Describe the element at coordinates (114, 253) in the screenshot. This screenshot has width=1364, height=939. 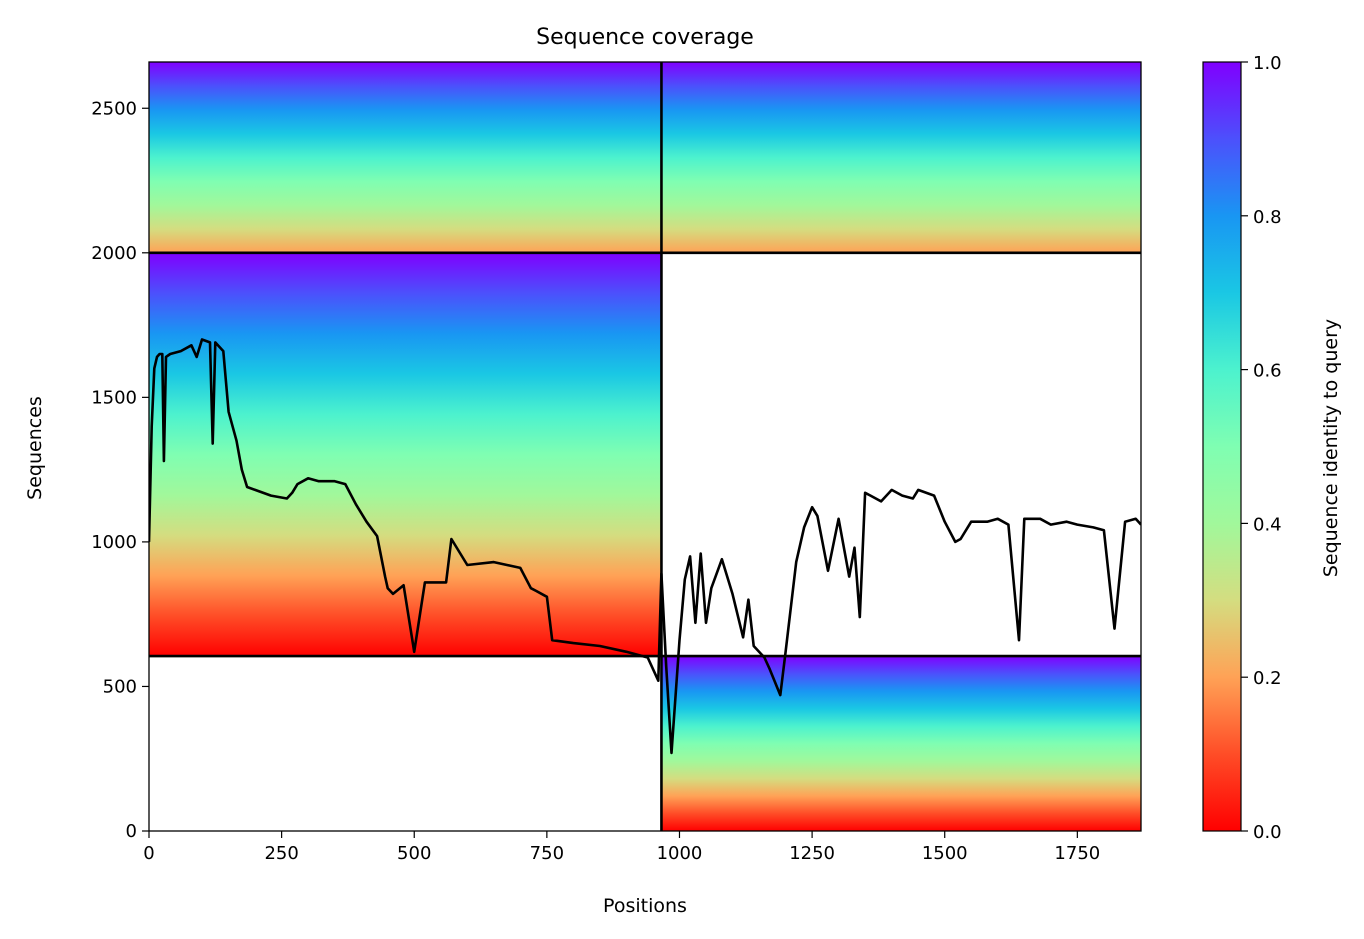
I see `y-tick-label: 2000` at that location.